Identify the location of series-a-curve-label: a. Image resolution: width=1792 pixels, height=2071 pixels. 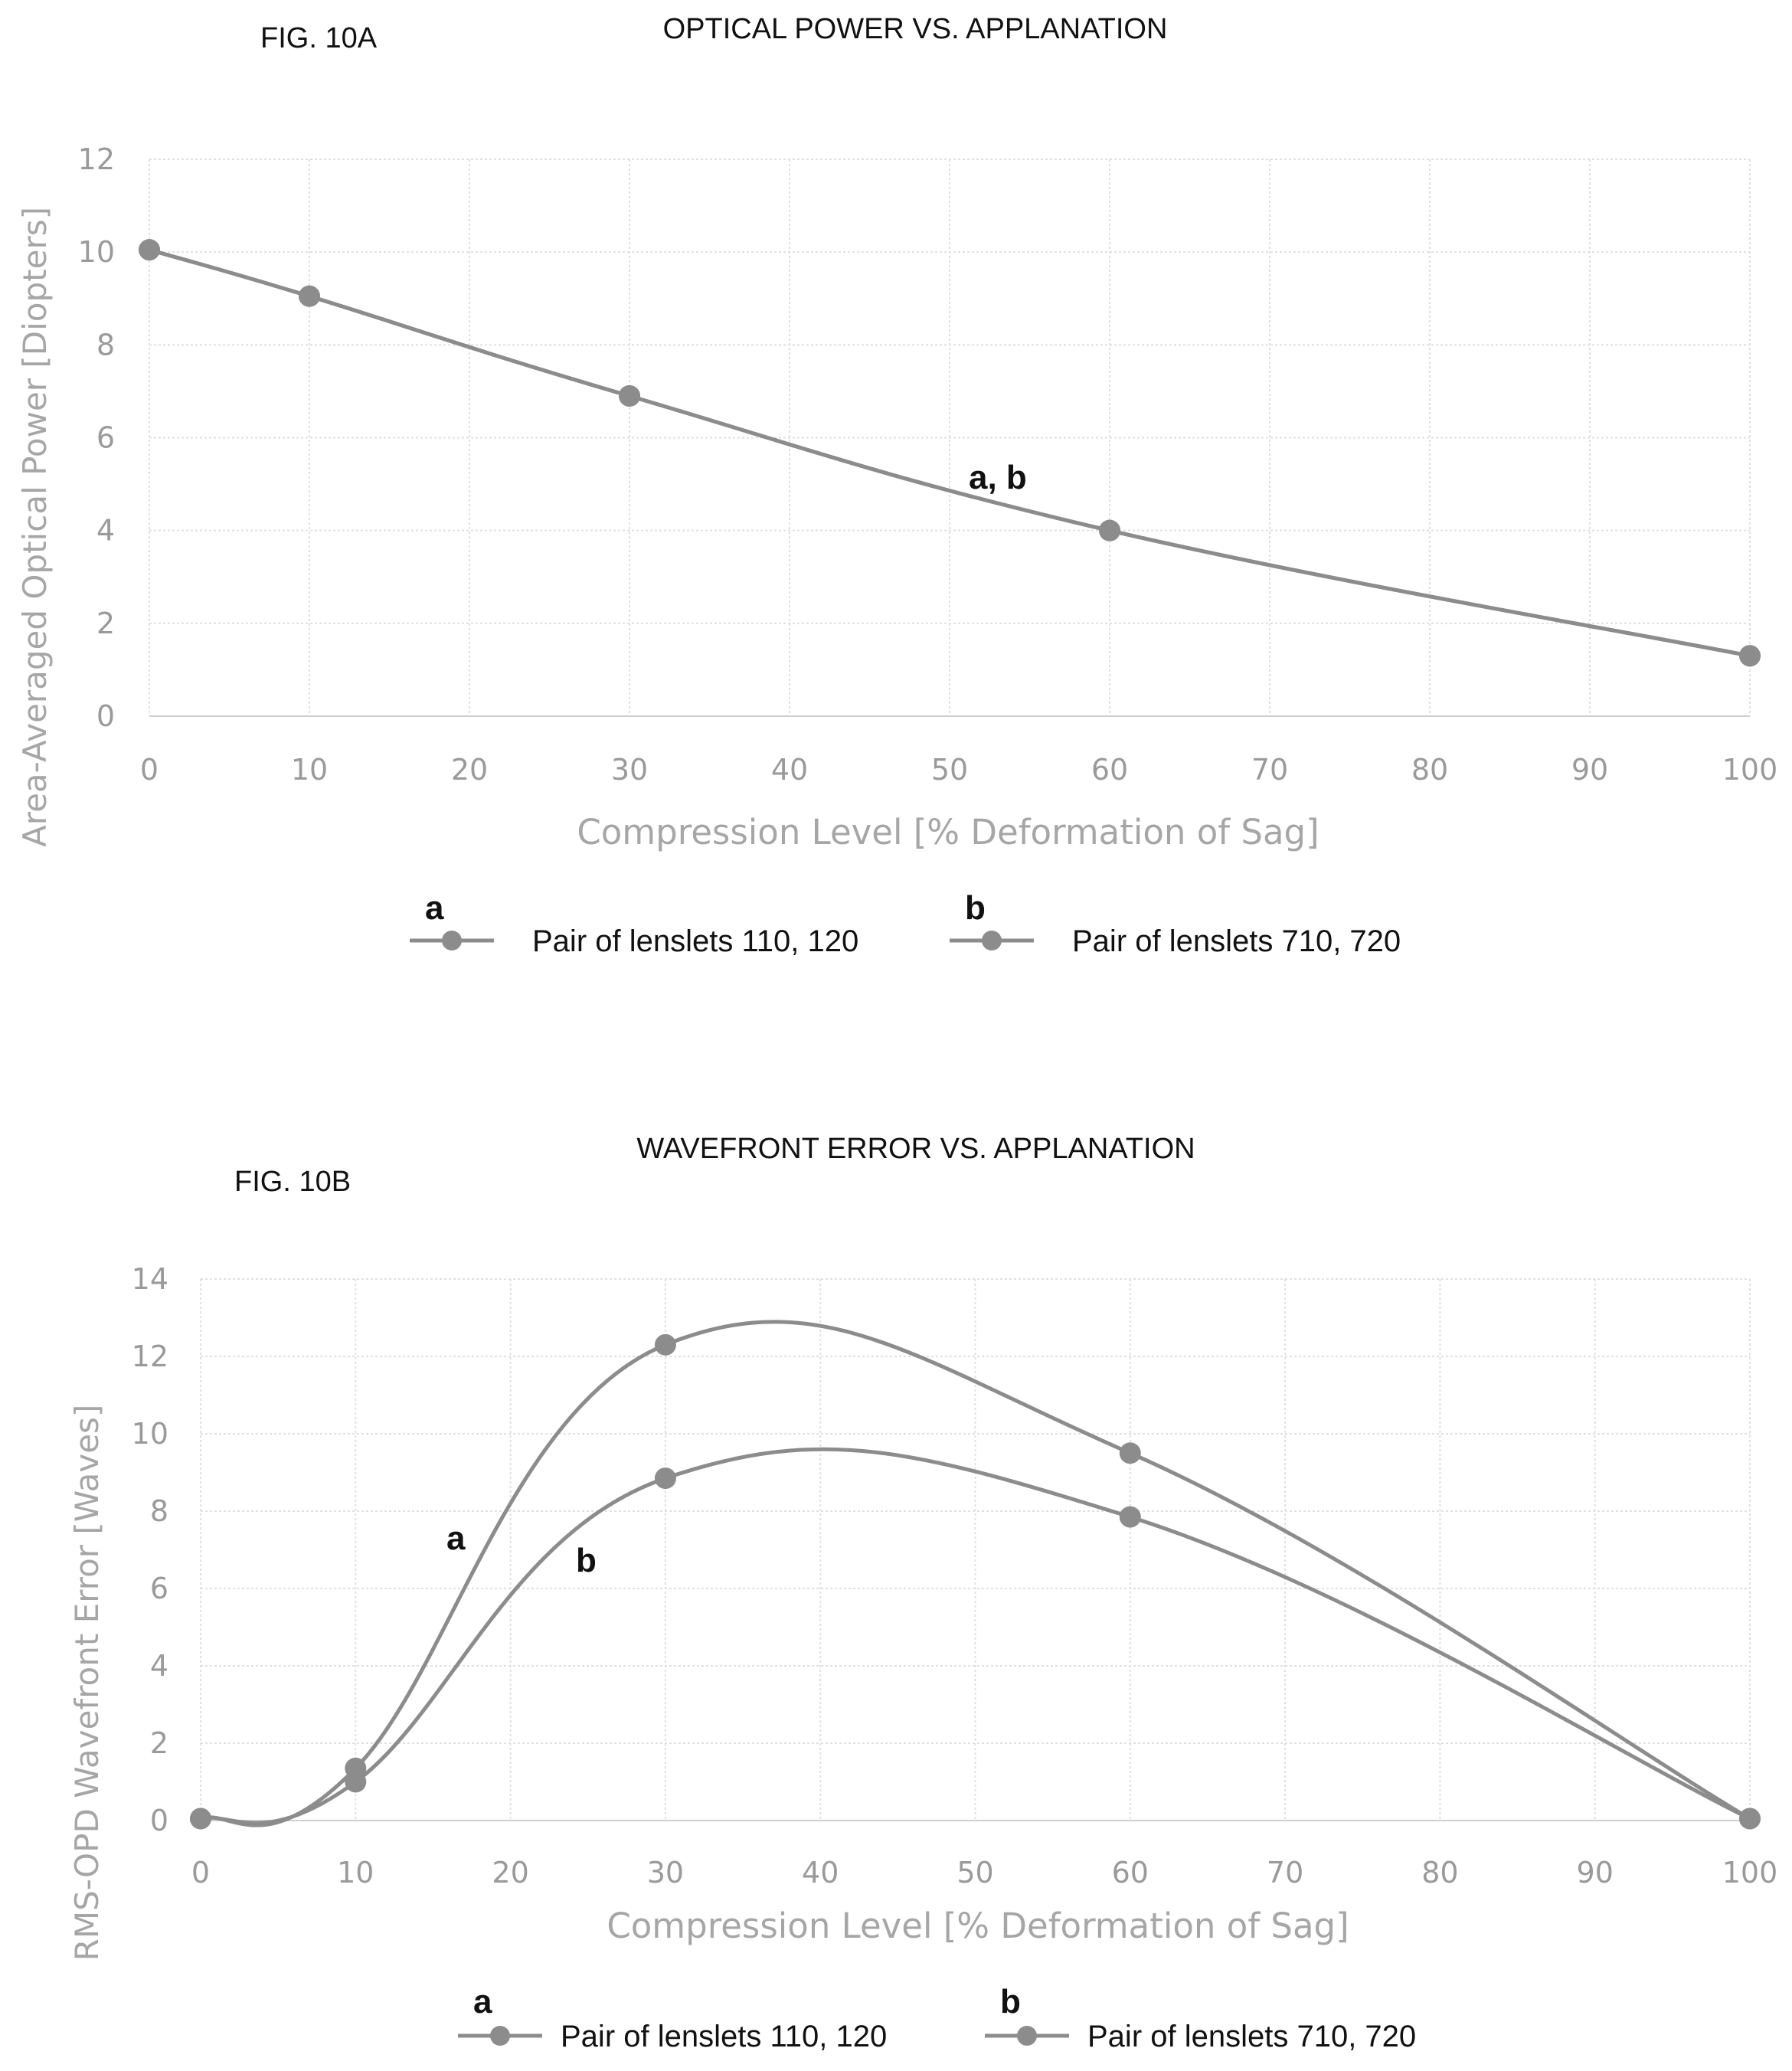
(456, 1538).